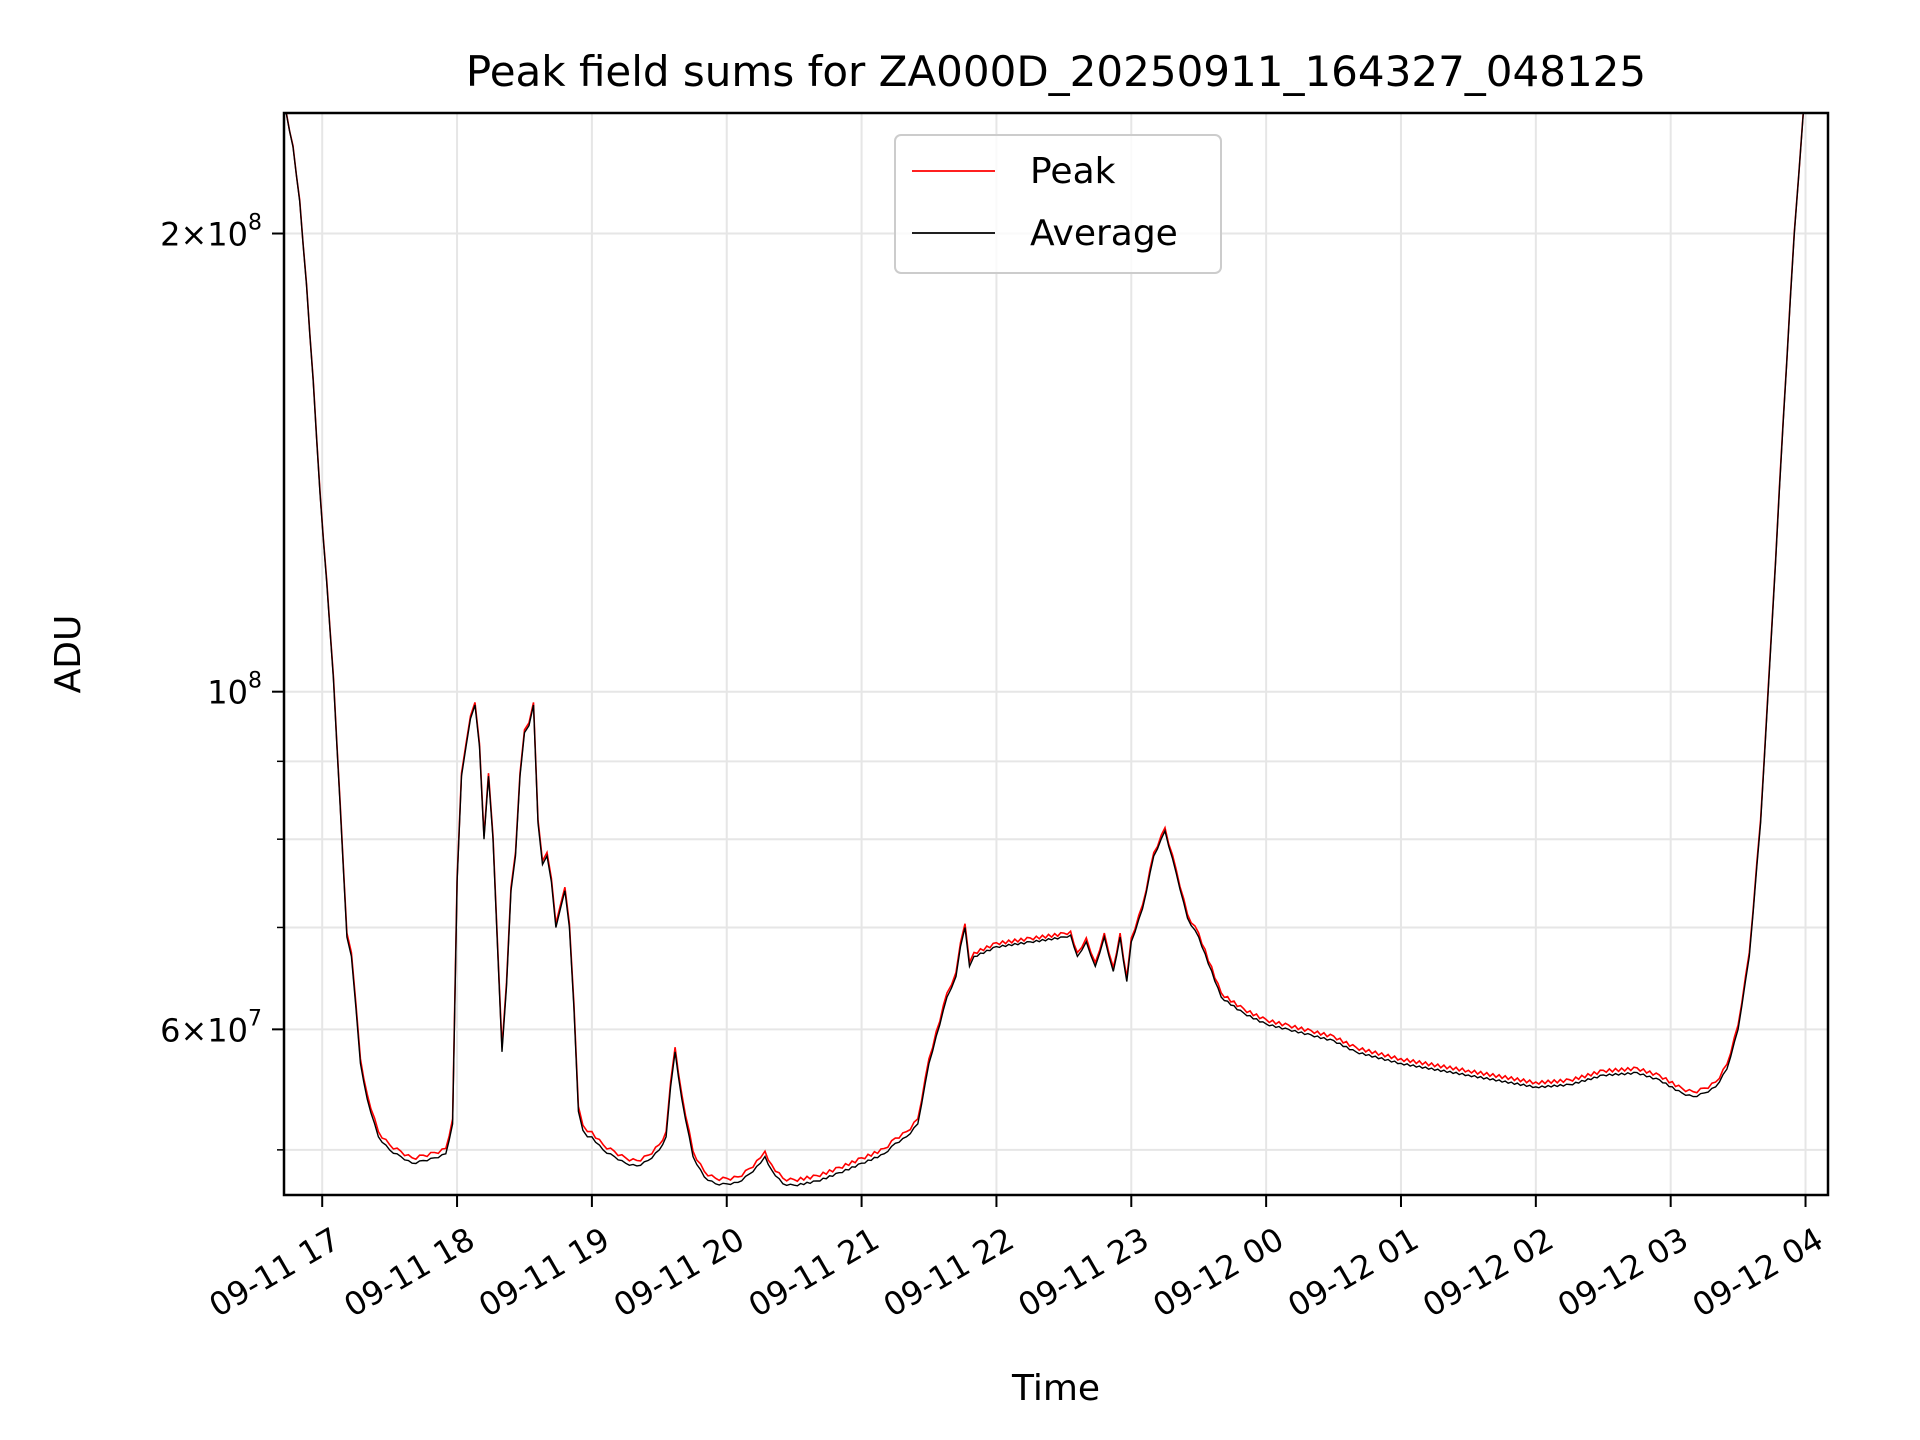 The image size is (1920, 1440). I want to click on y-axis-label: ADU, so click(68, 654).